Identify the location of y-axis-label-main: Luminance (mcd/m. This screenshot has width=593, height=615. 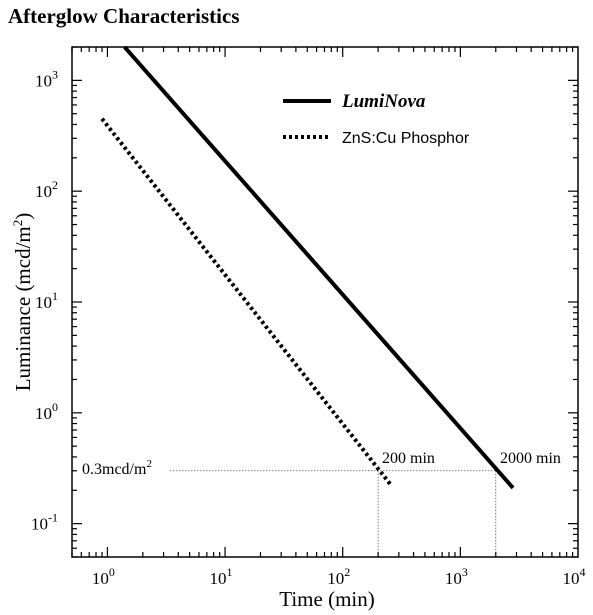
(23, 308).